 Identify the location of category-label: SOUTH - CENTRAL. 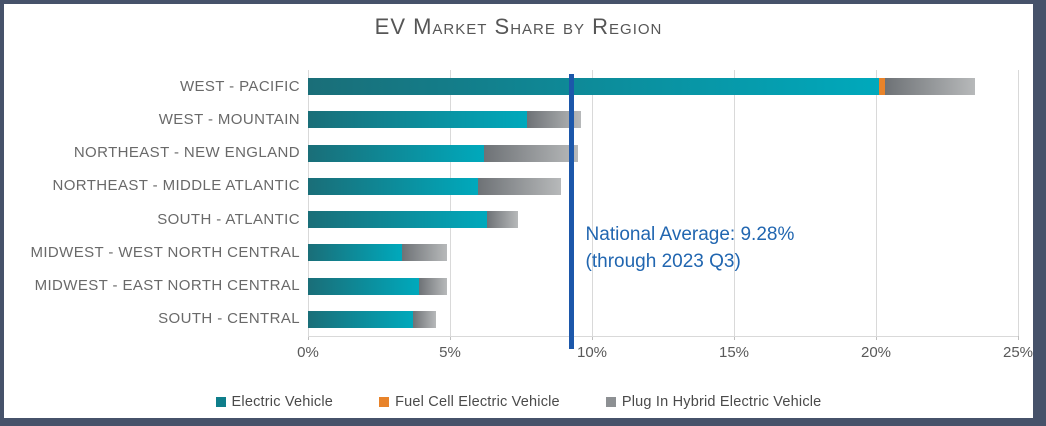
(229, 319).